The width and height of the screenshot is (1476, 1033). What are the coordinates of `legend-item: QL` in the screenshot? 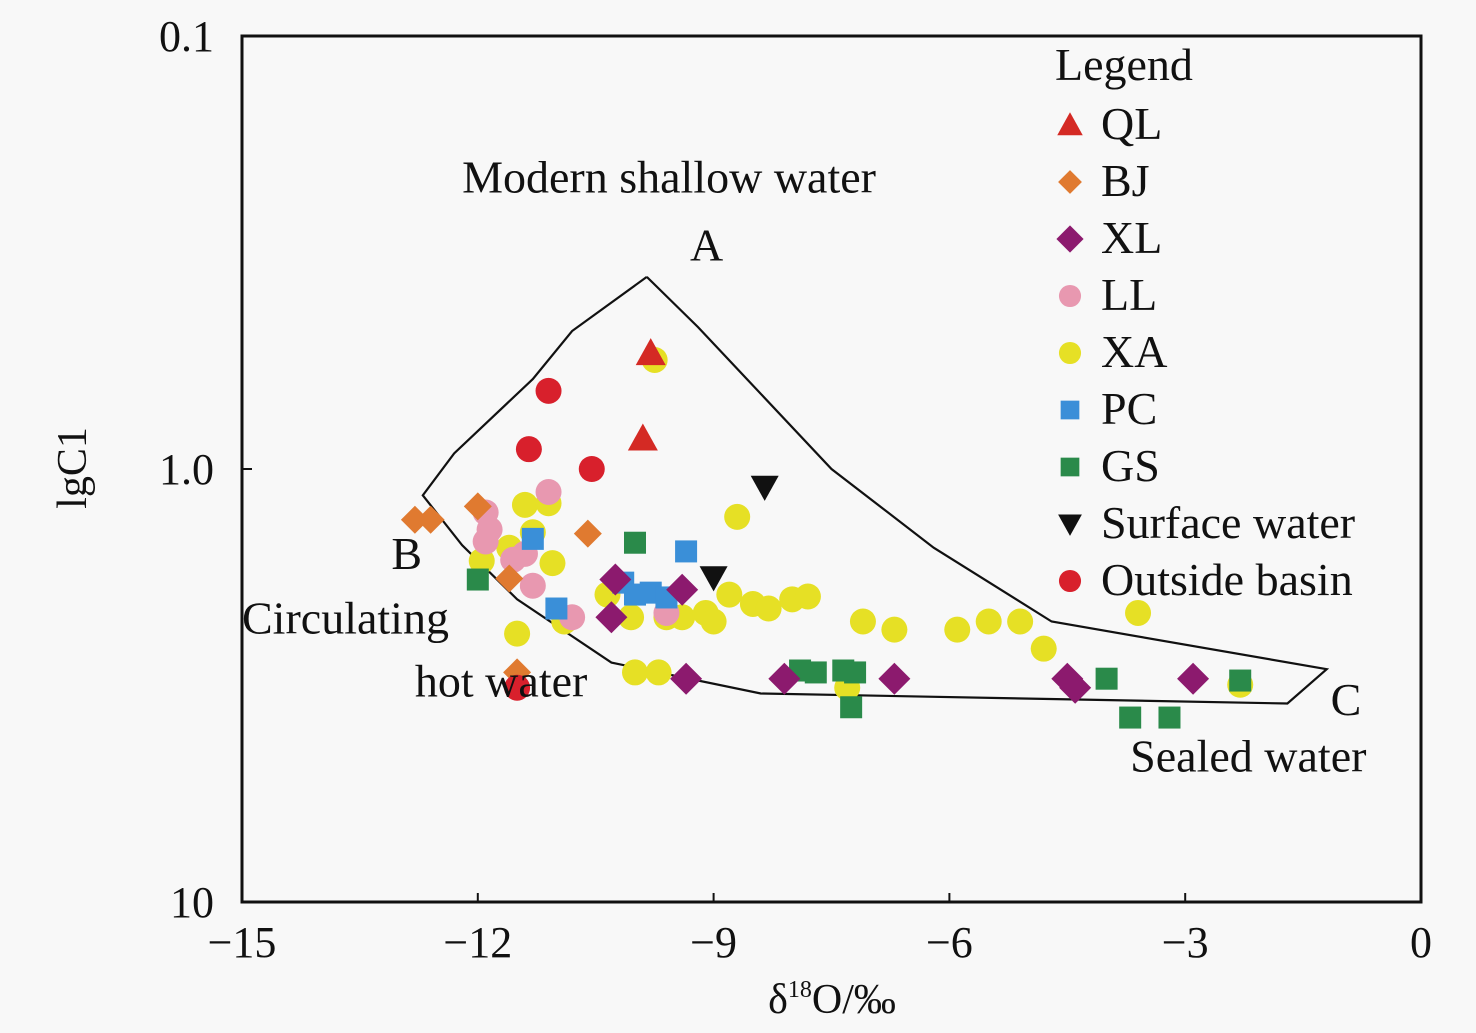 It's located at (1109, 123).